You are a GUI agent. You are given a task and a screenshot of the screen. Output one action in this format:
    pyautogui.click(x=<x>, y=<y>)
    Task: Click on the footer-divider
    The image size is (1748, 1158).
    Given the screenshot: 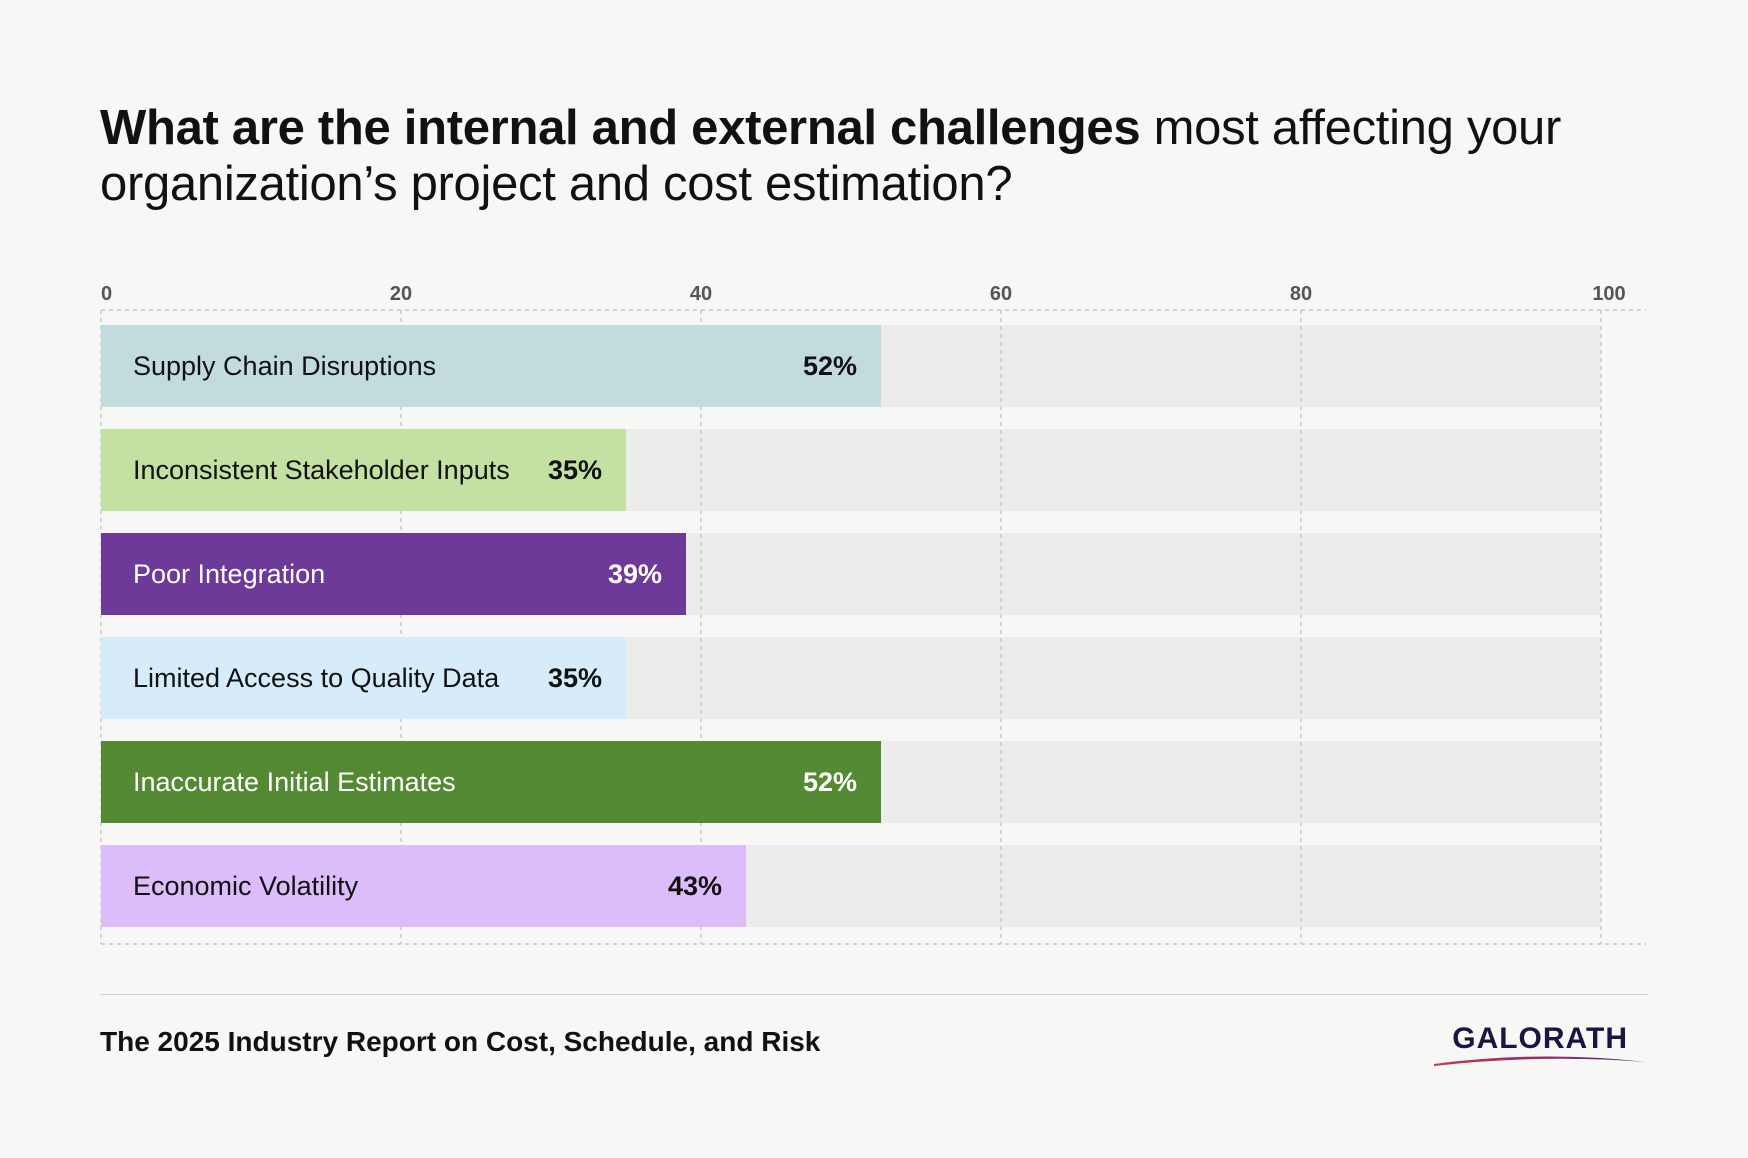 What is the action you would take?
    pyautogui.click(x=874, y=994)
    